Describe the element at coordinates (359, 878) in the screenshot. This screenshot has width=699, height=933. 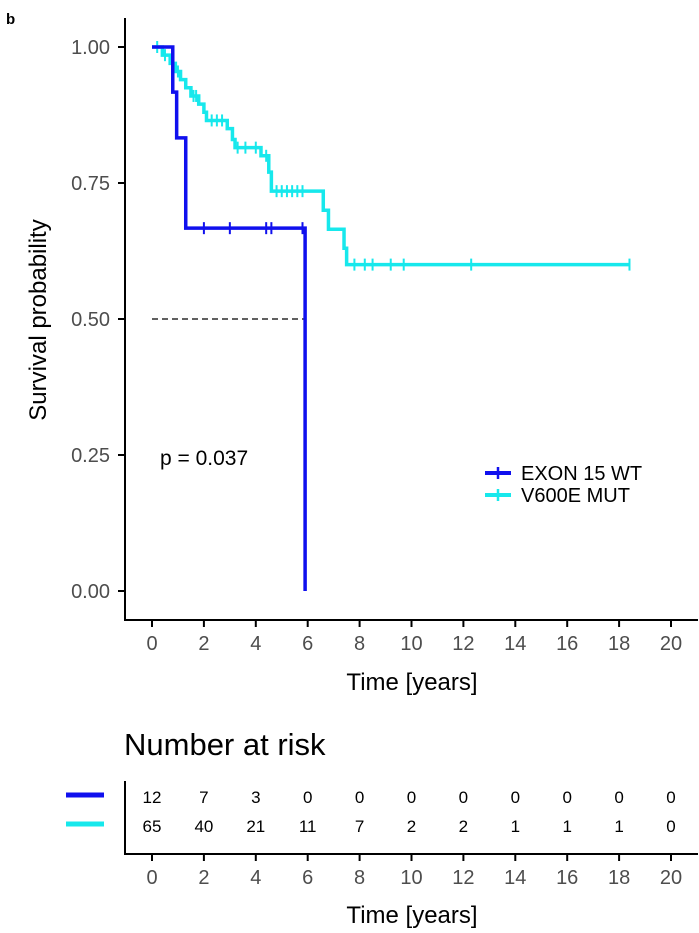
I see `risk-x-tick-label: 8` at that location.